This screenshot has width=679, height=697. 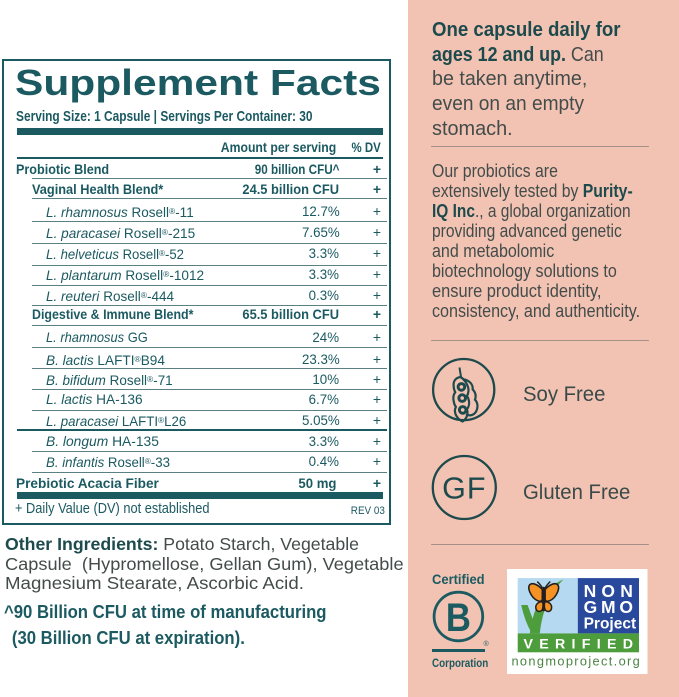 What do you see at coordinates (464, 488) in the screenshot?
I see `svg-text: GF` at bounding box center [464, 488].